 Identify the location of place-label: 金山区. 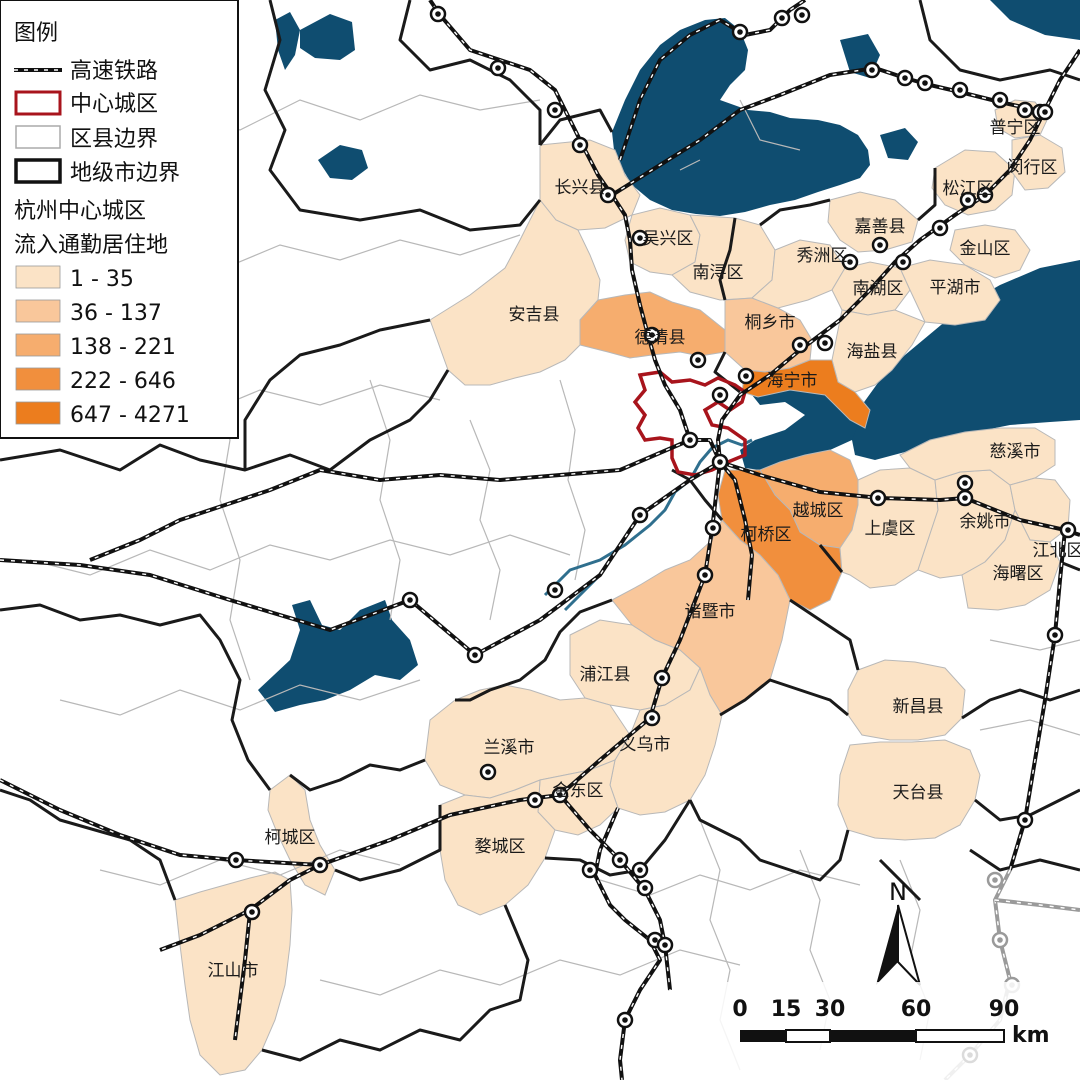
(985, 249).